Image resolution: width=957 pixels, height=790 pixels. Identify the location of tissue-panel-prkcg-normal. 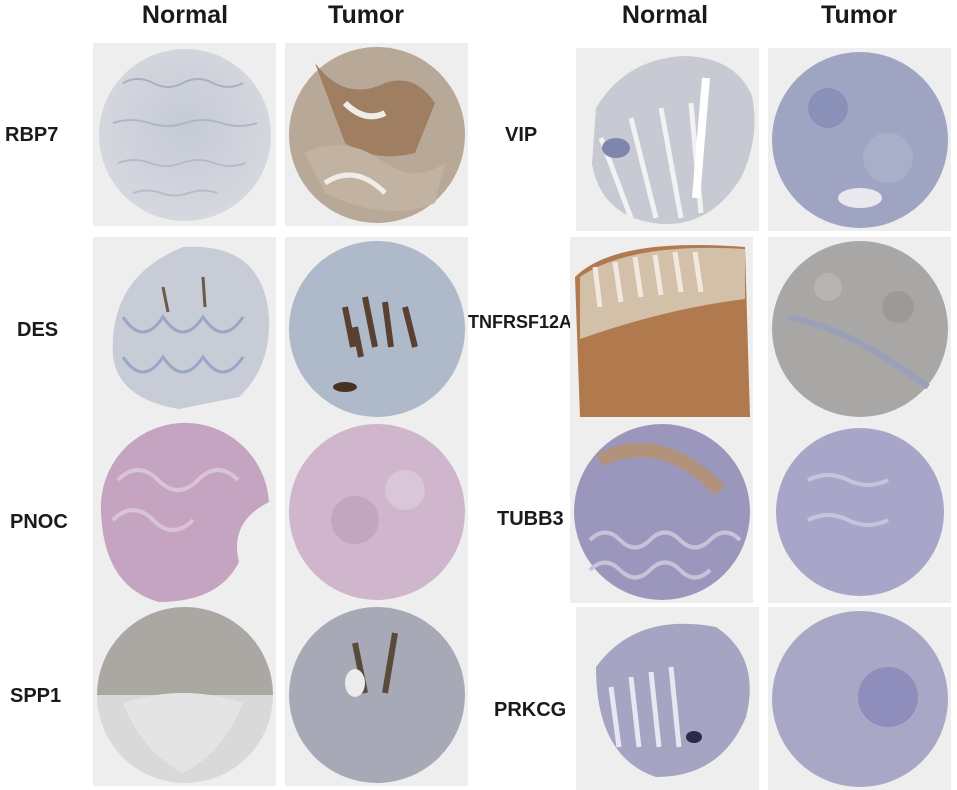
(667, 698).